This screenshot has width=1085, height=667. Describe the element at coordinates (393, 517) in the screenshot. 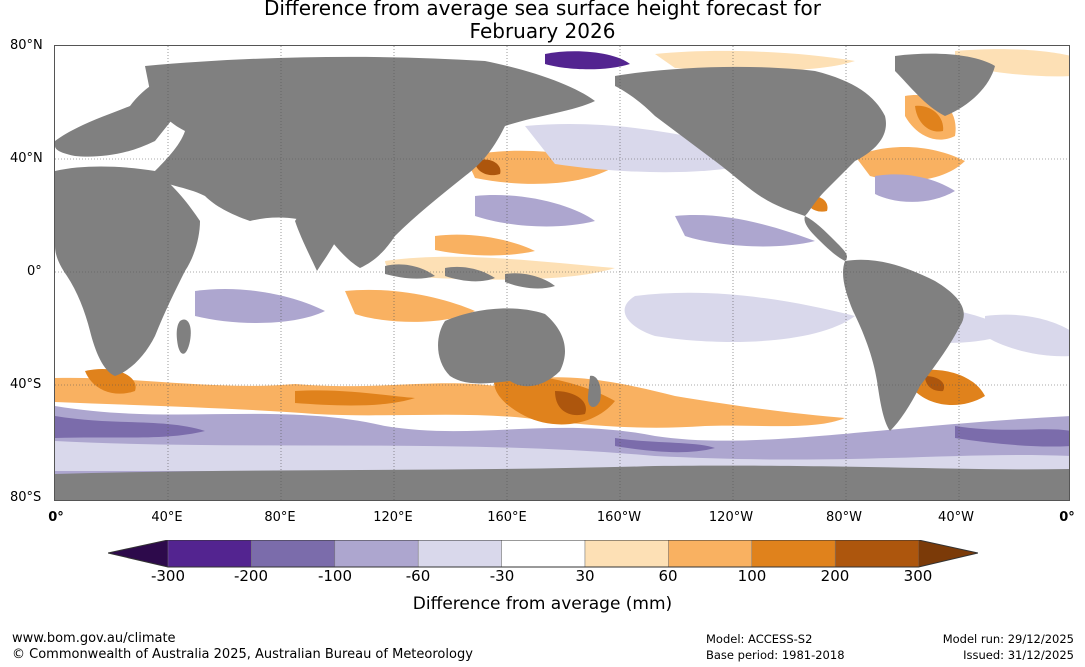

I see `lon-label-120e: 120°E` at that location.